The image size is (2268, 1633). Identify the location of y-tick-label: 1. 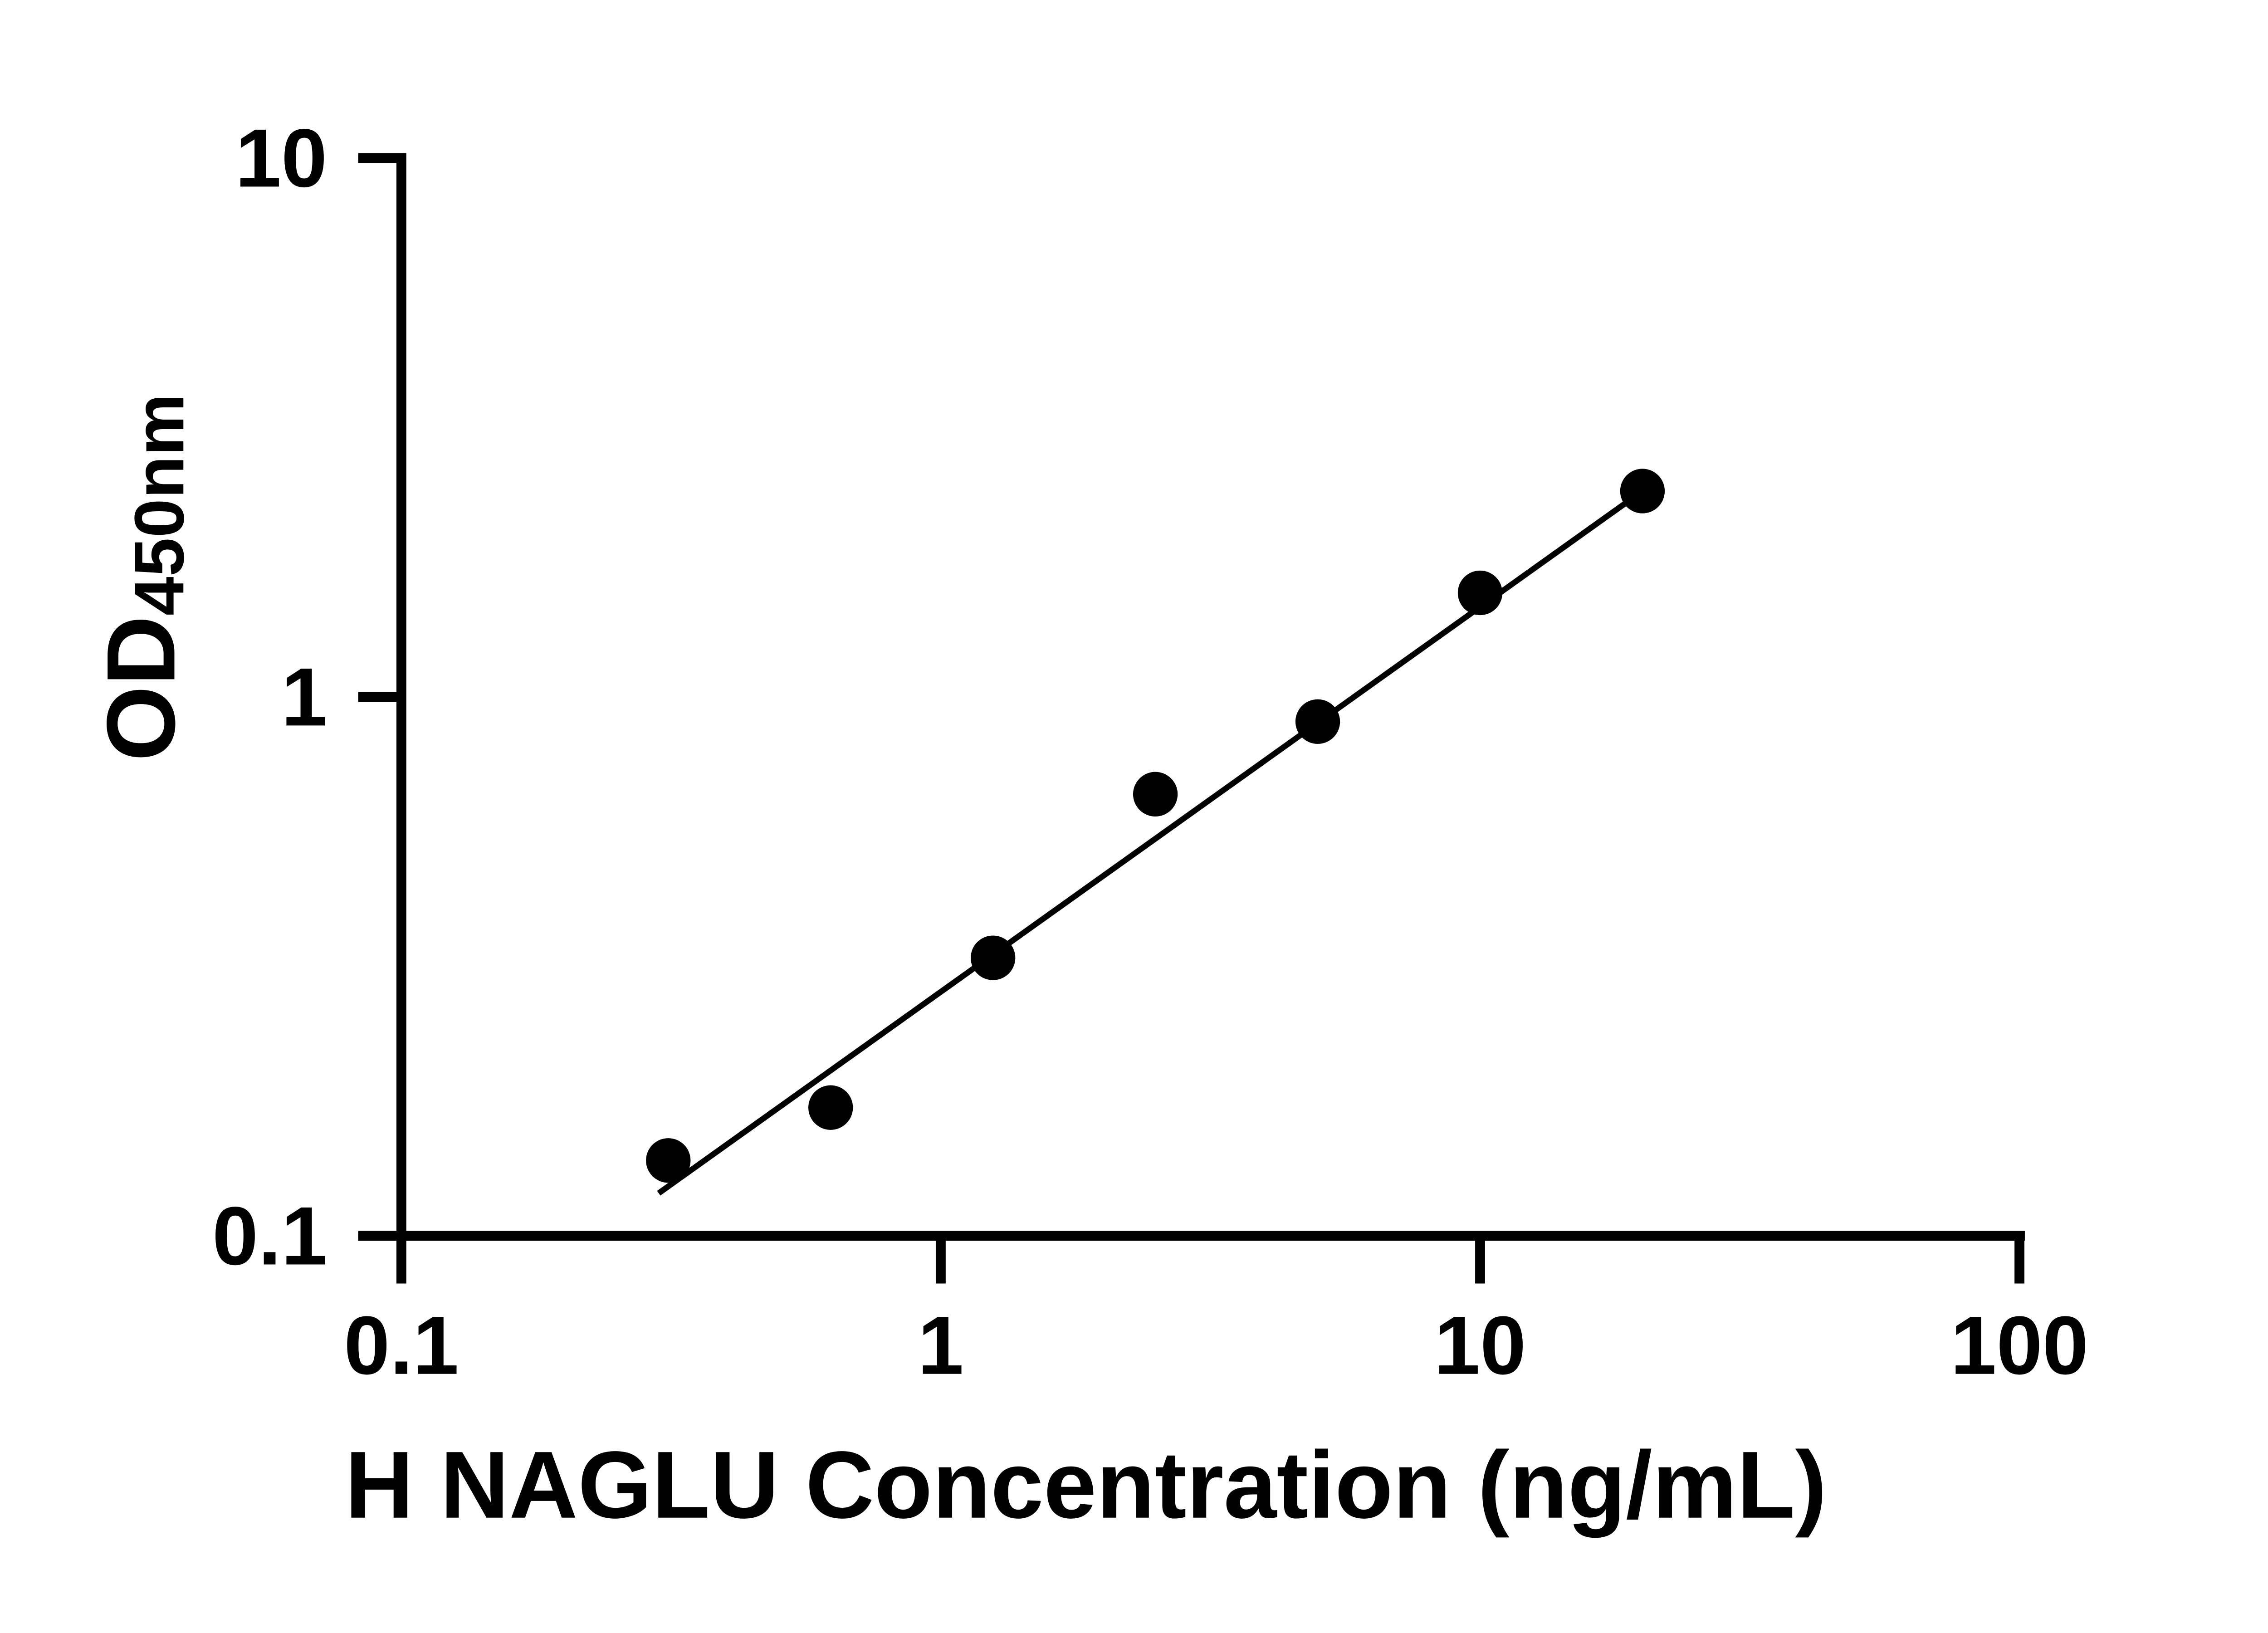
(304, 696).